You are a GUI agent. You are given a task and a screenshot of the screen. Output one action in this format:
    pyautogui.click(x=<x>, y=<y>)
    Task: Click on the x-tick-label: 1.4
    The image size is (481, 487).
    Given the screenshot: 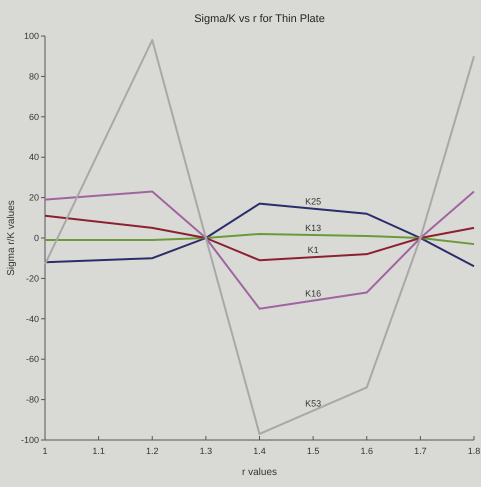 What is the action you would take?
    pyautogui.click(x=259, y=451)
    